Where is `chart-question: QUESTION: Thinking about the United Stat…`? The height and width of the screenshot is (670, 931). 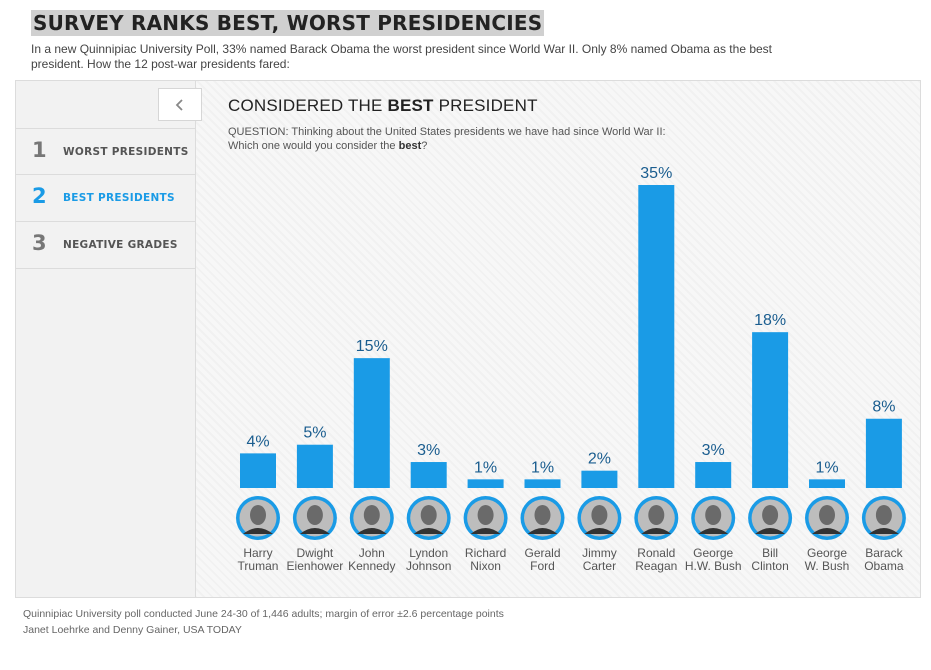
chart-question: QUESTION: Thinking about the United Stat… is located at coordinates (447, 139).